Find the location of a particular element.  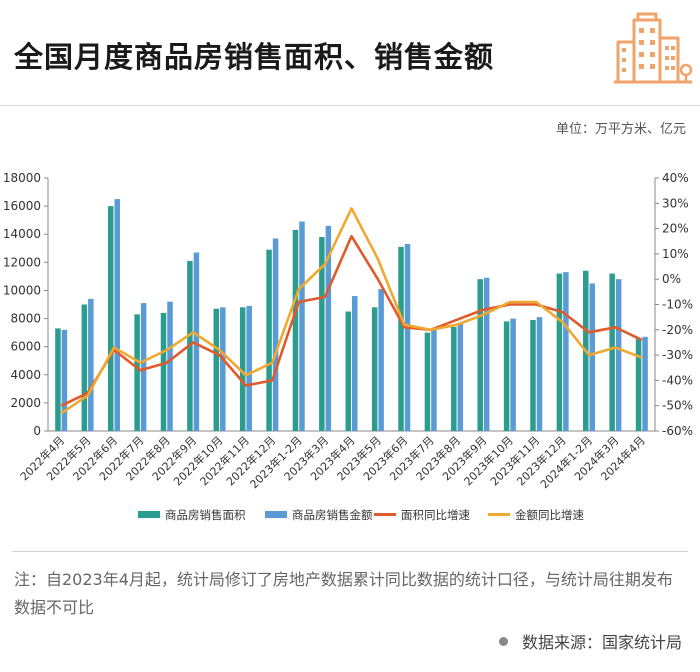

left-tick-label: 14000 is located at coordinates (22, 234).